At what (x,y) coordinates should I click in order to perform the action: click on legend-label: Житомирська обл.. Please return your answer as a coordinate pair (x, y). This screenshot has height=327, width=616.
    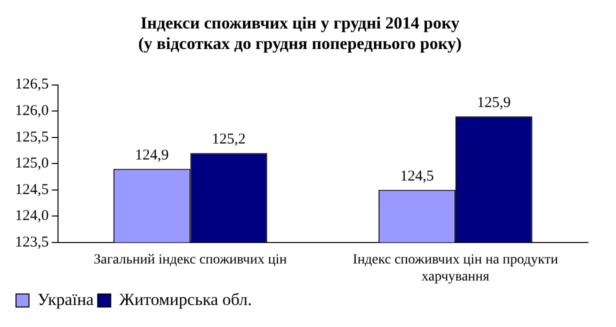
    Looking at the image, I should click on (185, 299).